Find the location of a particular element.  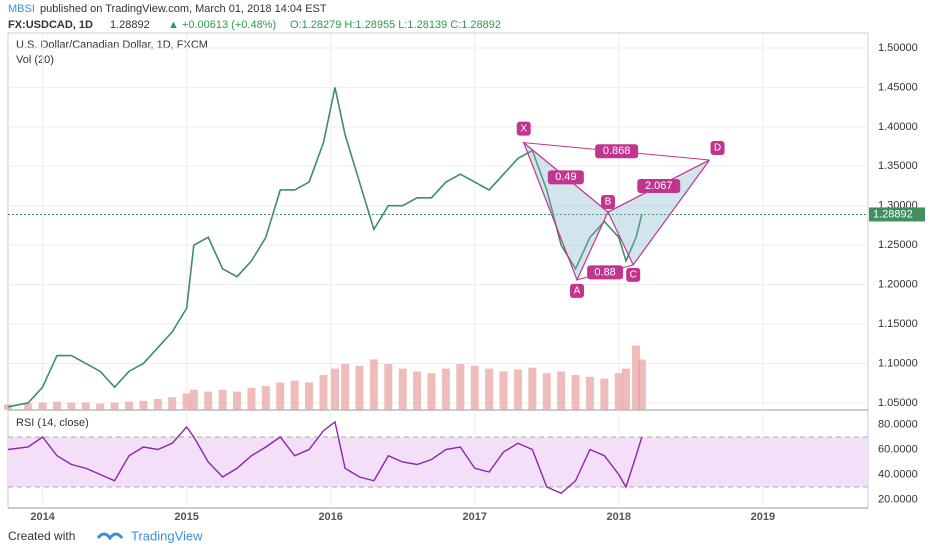

pattern-point-label: B is located at coordinates (608, 202).